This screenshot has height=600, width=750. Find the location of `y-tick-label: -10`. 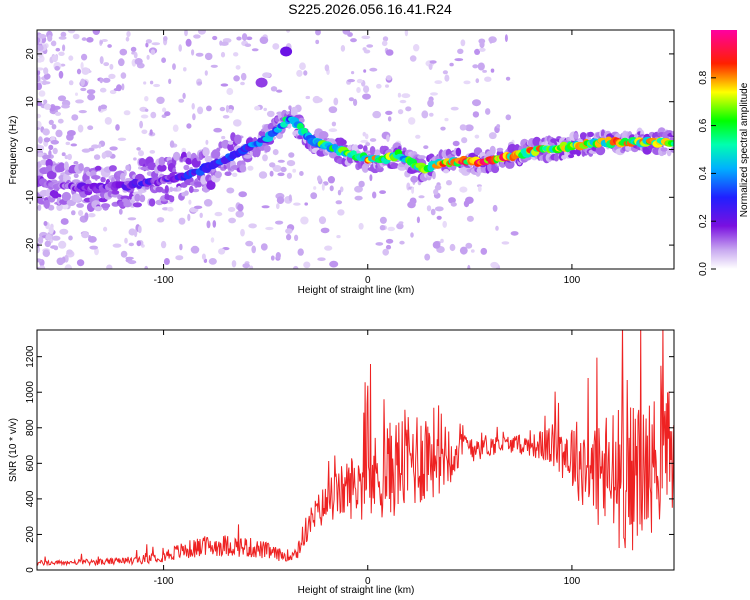

y-tick-label: -10 is located at coordinates (30, 197).